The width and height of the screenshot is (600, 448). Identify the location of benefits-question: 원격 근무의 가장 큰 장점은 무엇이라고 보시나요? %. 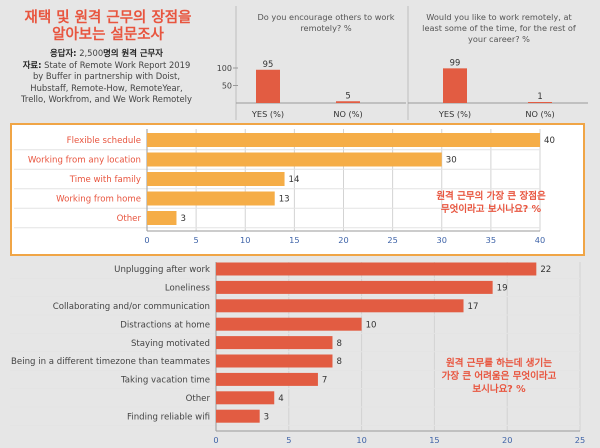
(491, 203).